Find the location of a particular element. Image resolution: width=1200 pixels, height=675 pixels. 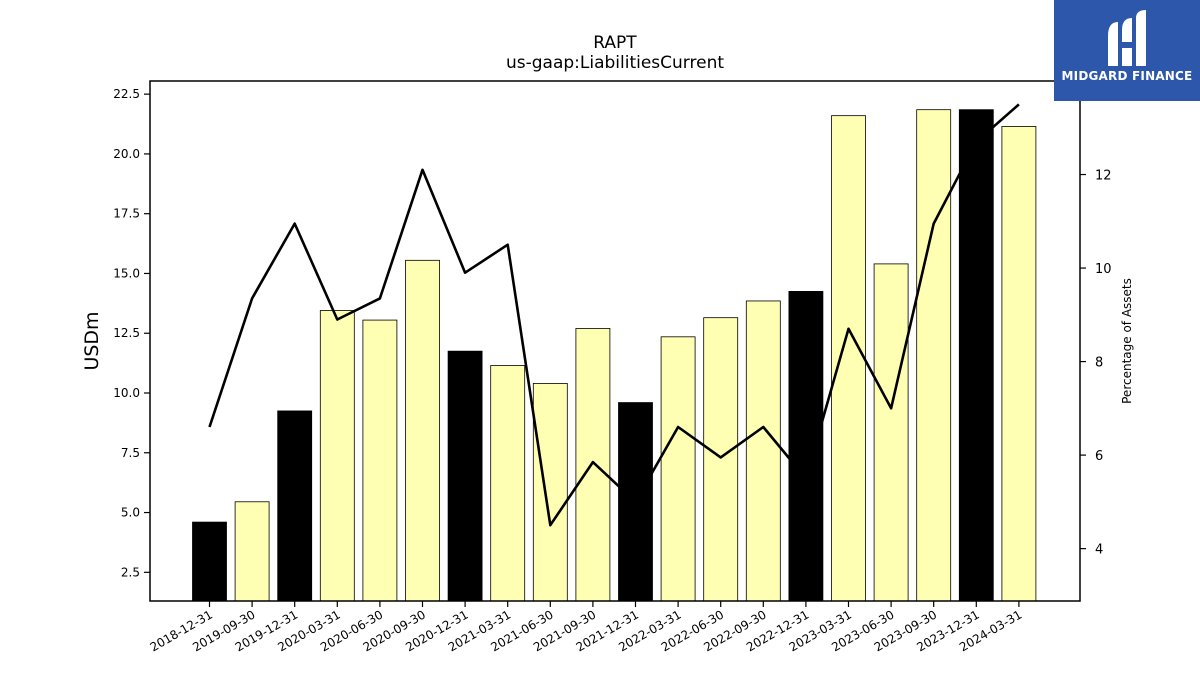

y-tick-label: 7.5 is located at coordinates (130, 453).